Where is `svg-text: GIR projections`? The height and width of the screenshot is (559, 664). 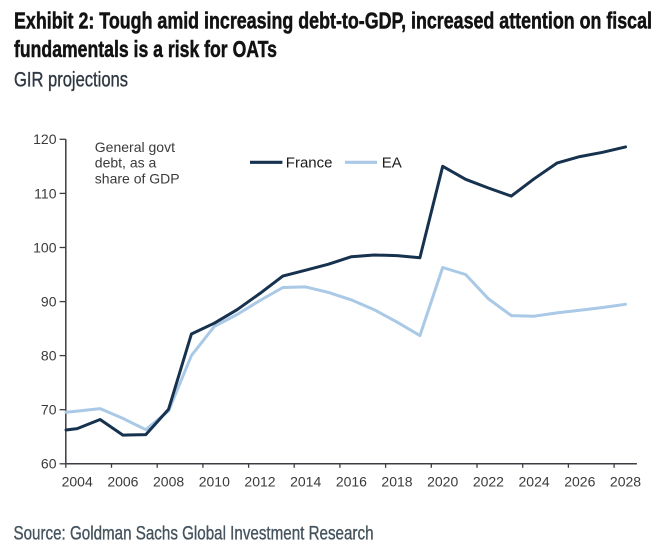 svg-text: GIR projections is located at coordinates (71, 80).